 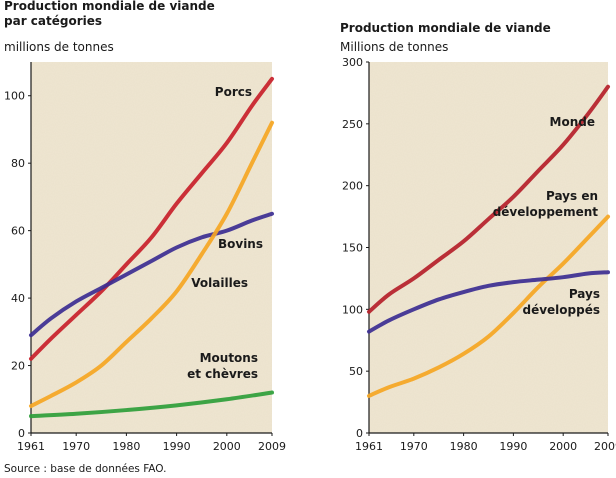 What do you see at coordinates (59, 47) in the screenshot?
I see `chart-1-units: millions de tonnes` at bounding box center [59, 47].